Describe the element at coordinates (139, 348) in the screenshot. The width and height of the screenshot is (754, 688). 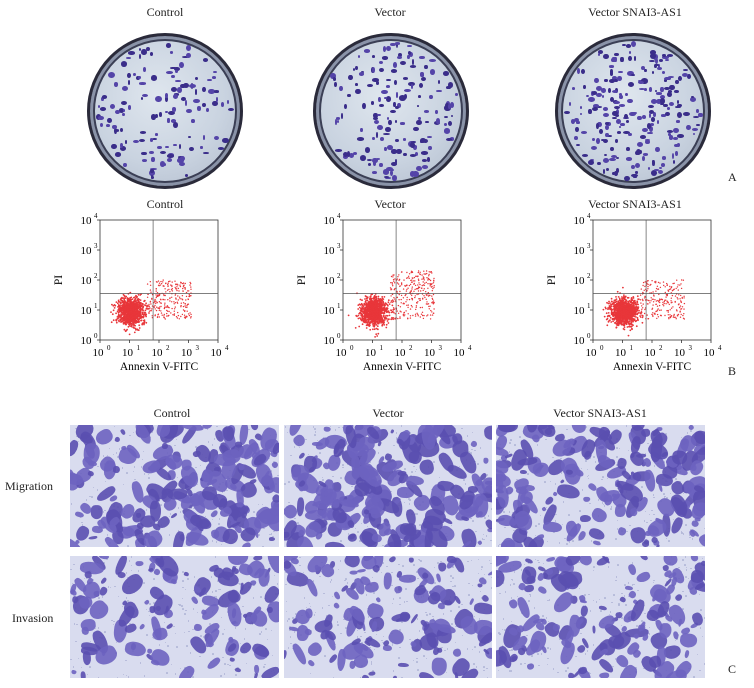
I see `x-tick-exponent: 1` at that location.